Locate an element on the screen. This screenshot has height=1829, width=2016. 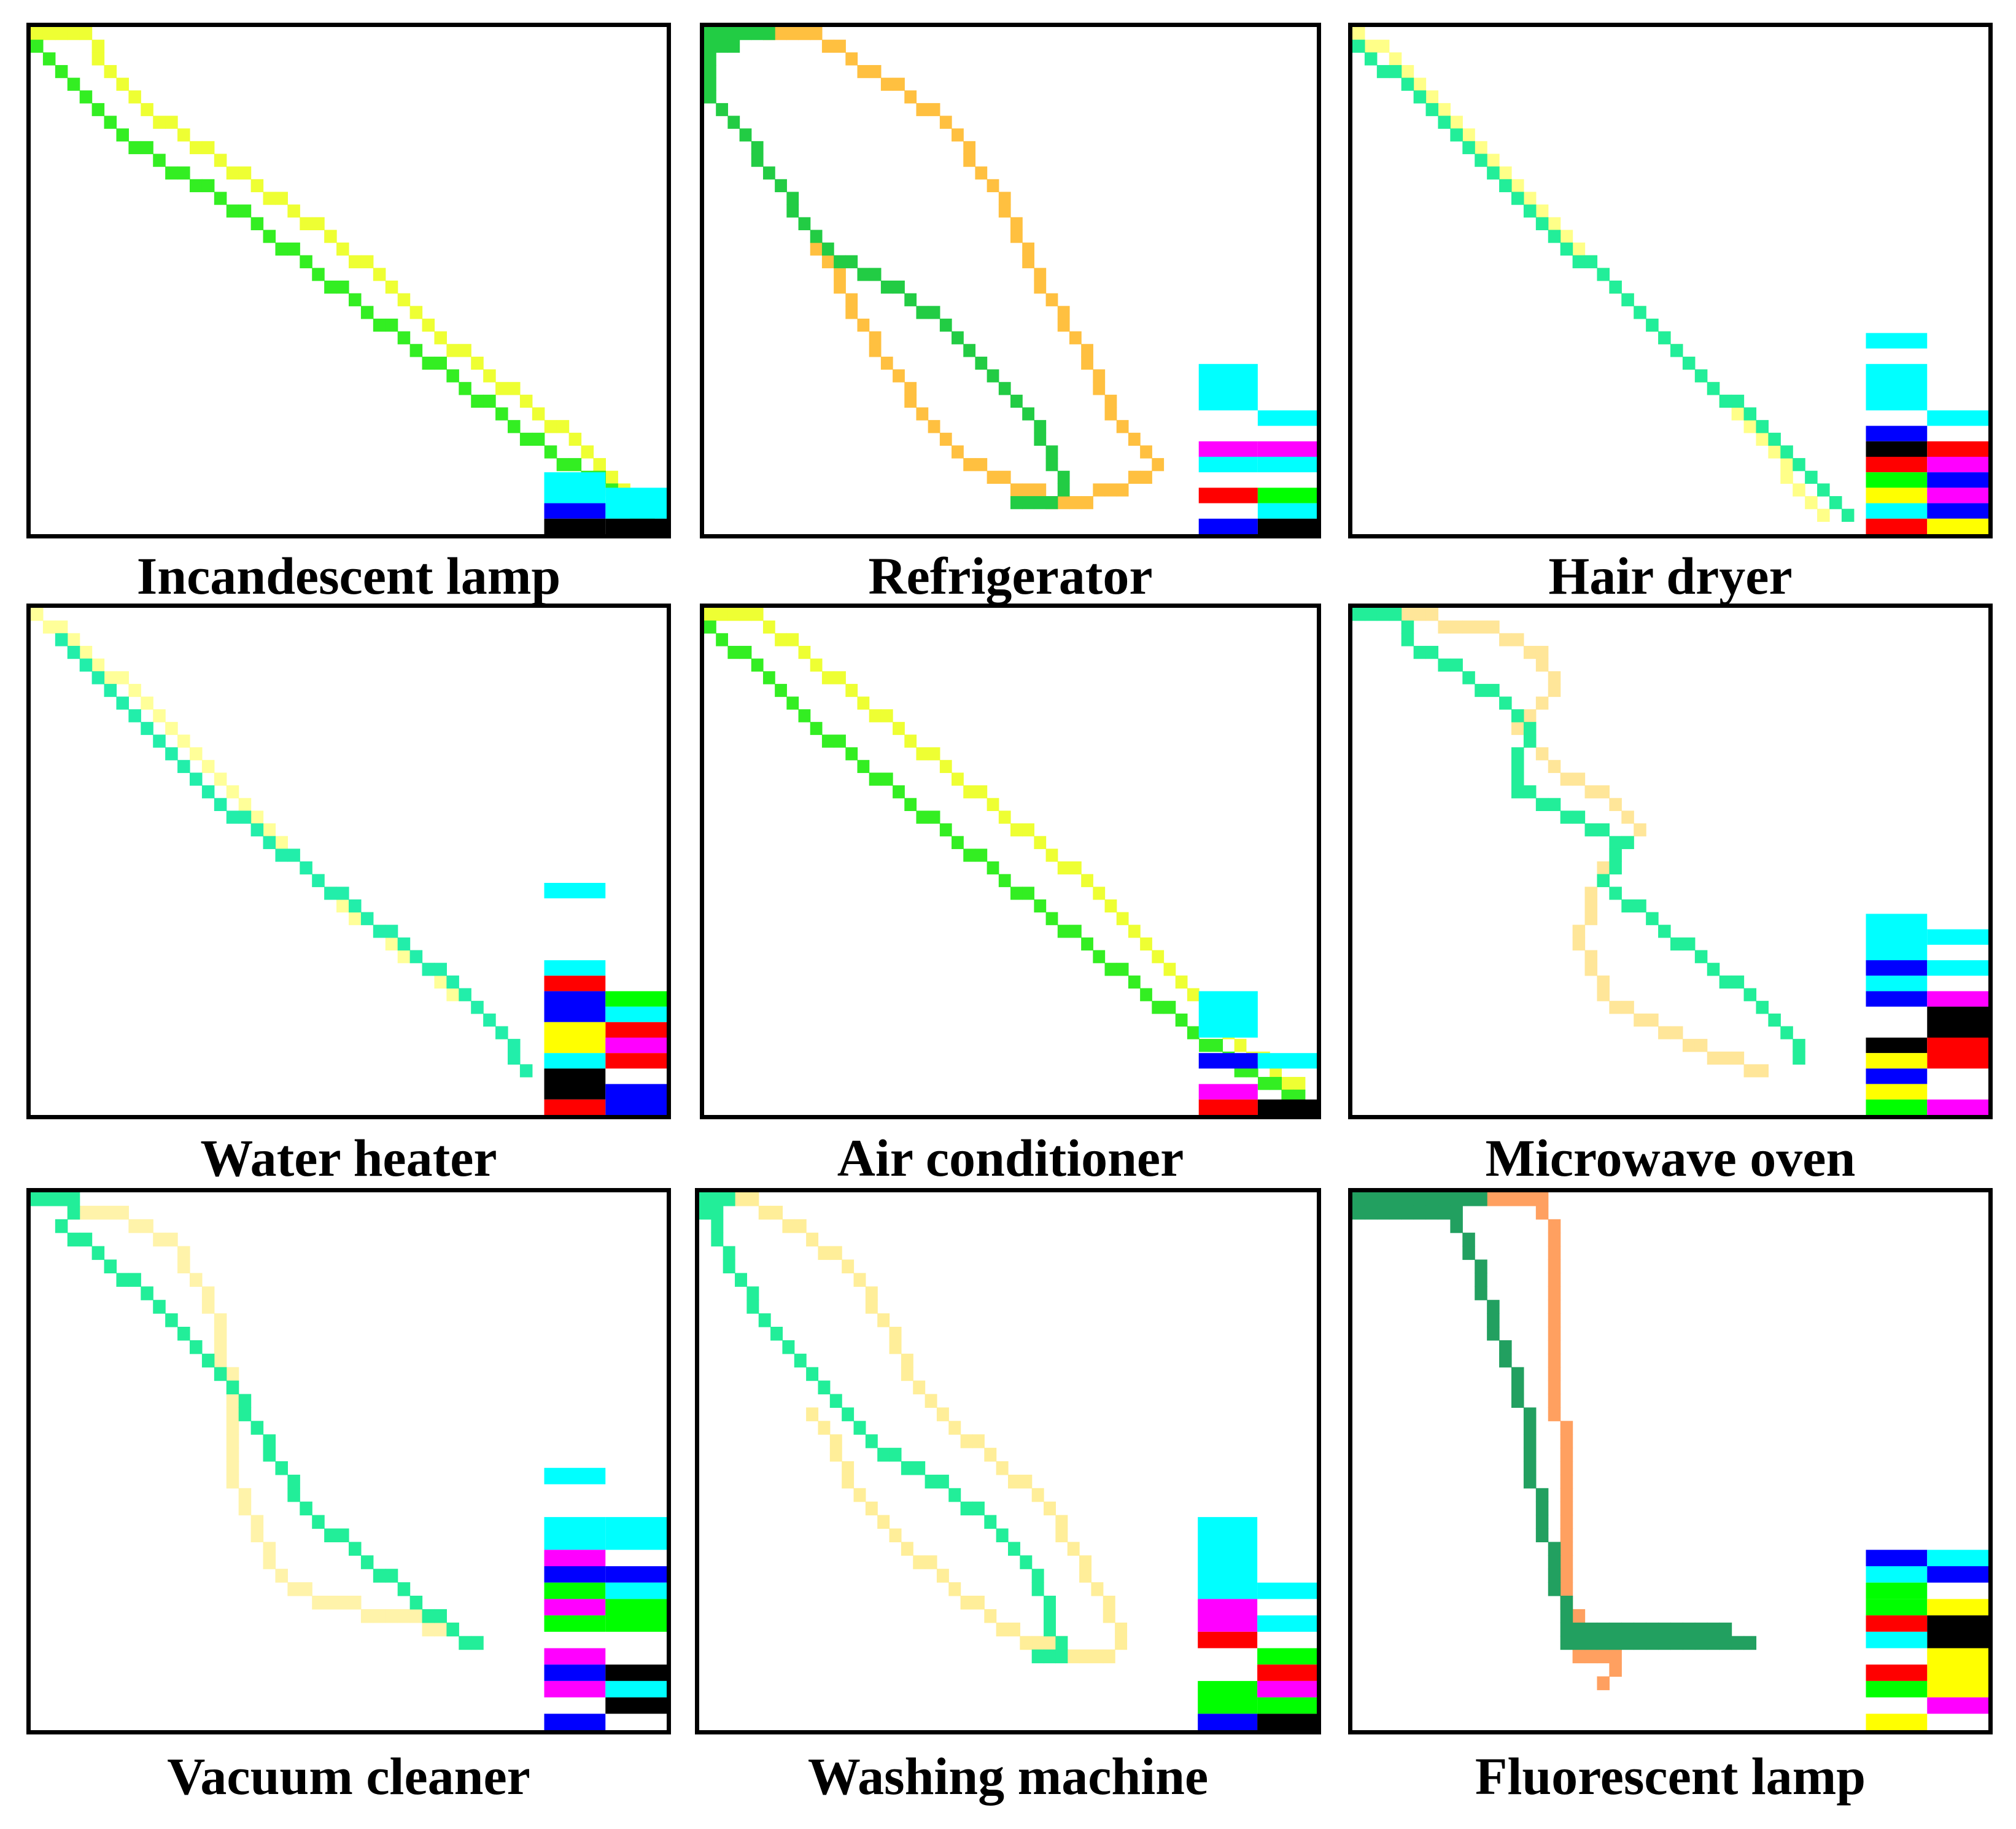
chart-panel-air-conditioner: Air conditioner is located at coordinates (1010, 896).